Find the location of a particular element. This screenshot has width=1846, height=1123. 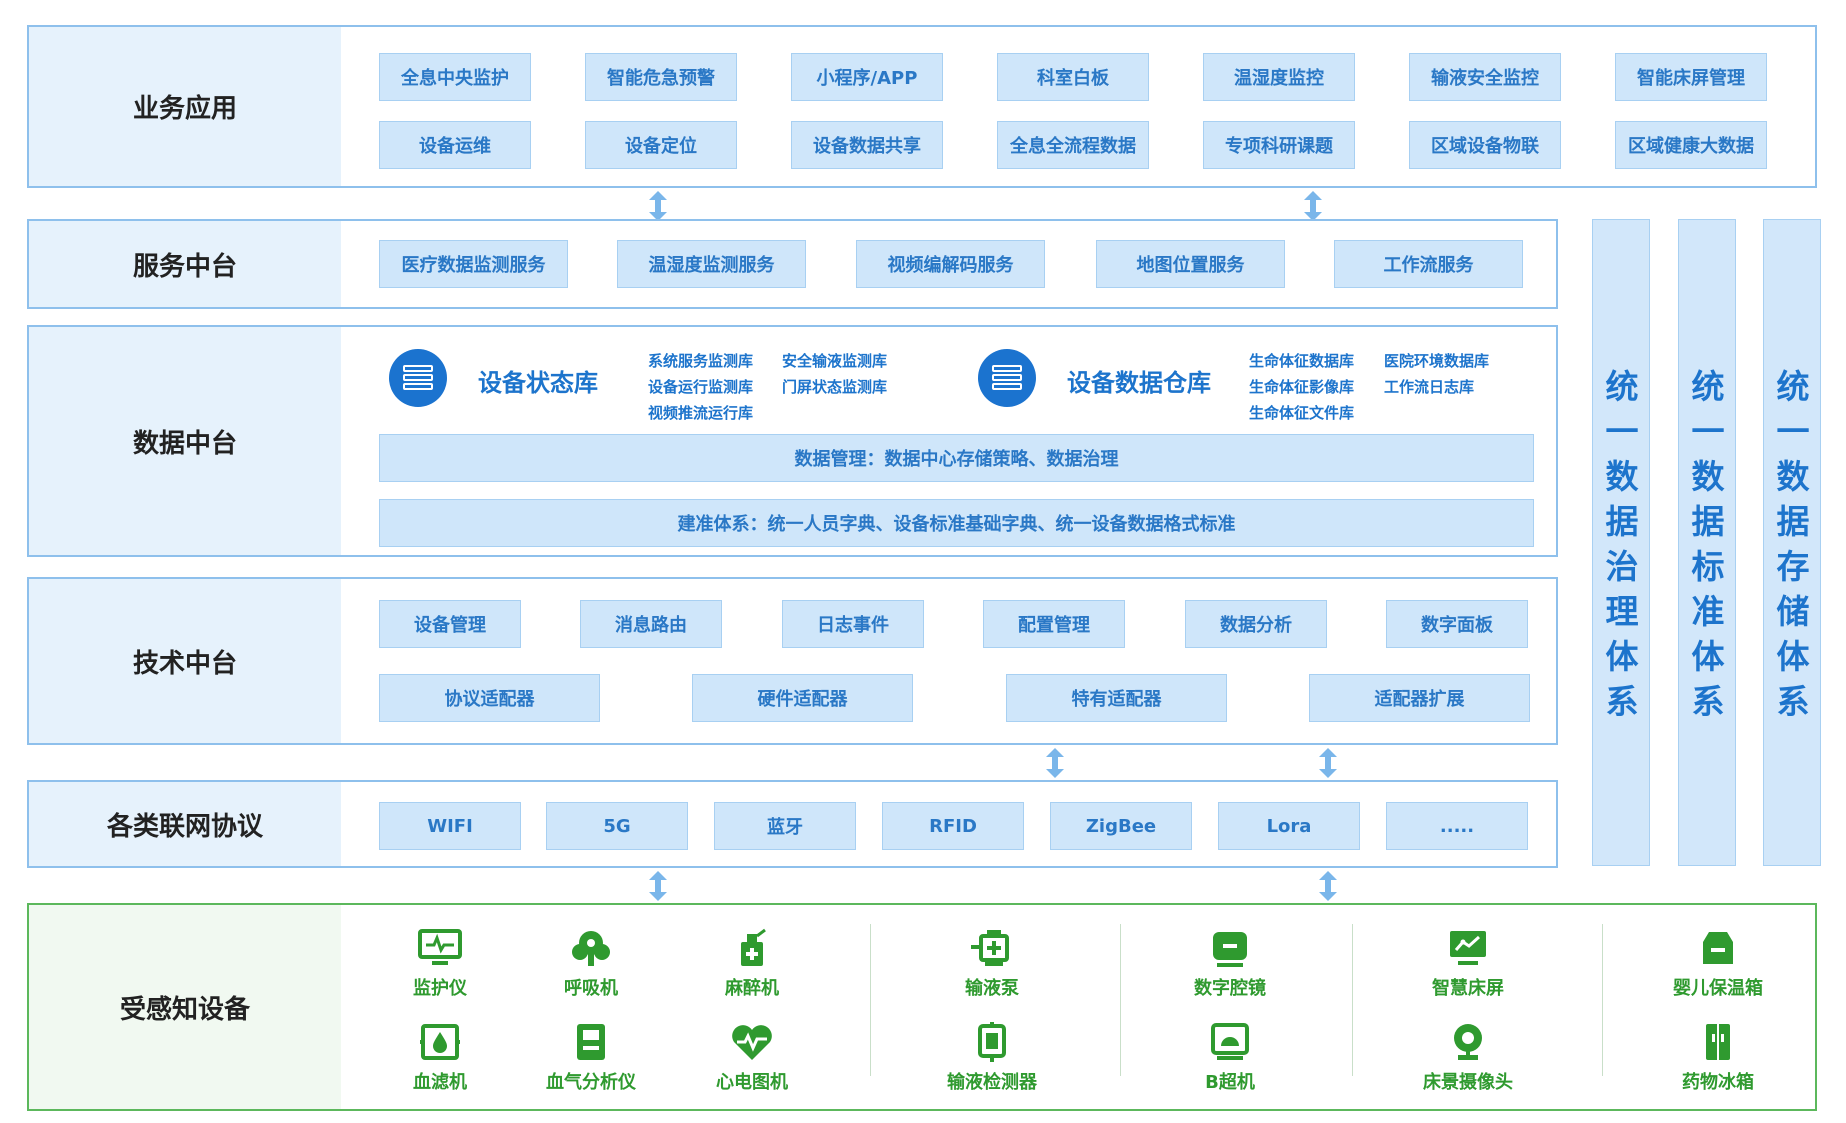

device-incubator: 婴儿保温箱 is located at coordinates (1718, 964).